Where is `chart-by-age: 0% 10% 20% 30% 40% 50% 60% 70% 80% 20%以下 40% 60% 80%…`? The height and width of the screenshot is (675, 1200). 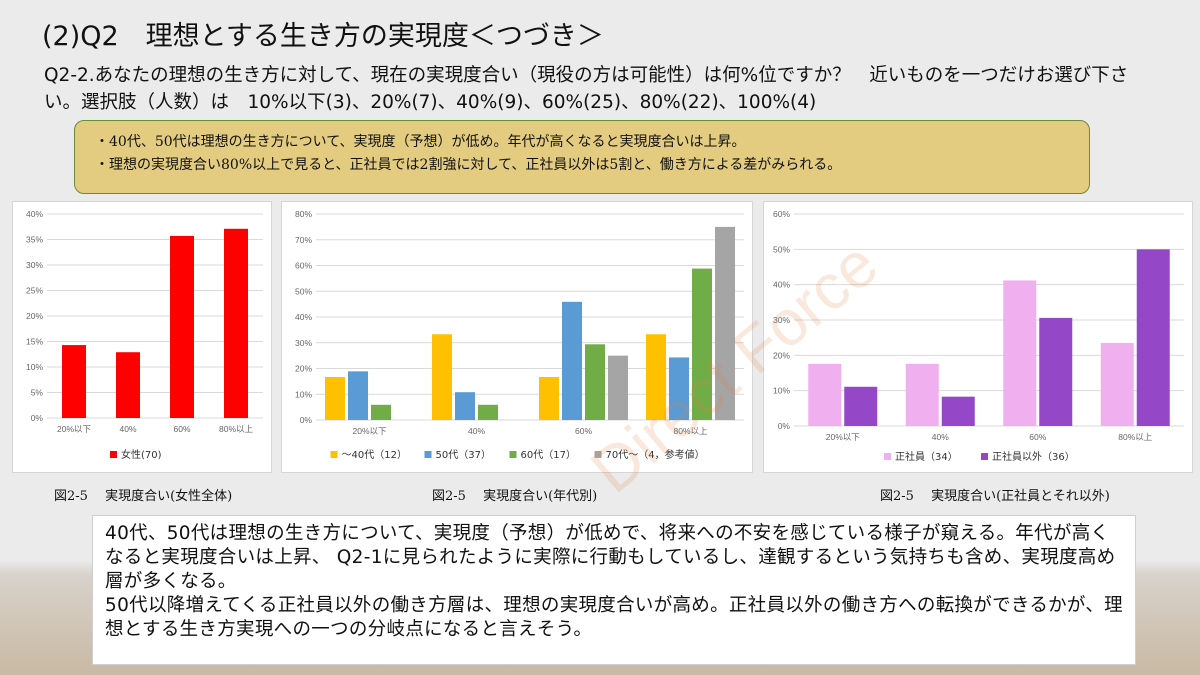
chart-by-age: 0% 10% 20% 30% 40% 50% 60% 70% 80% 20%以下 40% 60% 80%… is located at coordinates (519, 335).